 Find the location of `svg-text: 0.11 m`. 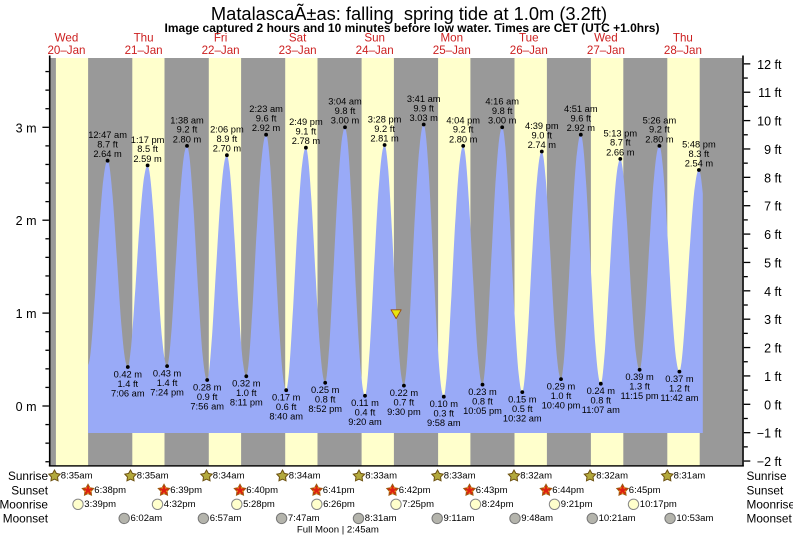

svg-text: 0.11 m is located at coordinates (365, 403).